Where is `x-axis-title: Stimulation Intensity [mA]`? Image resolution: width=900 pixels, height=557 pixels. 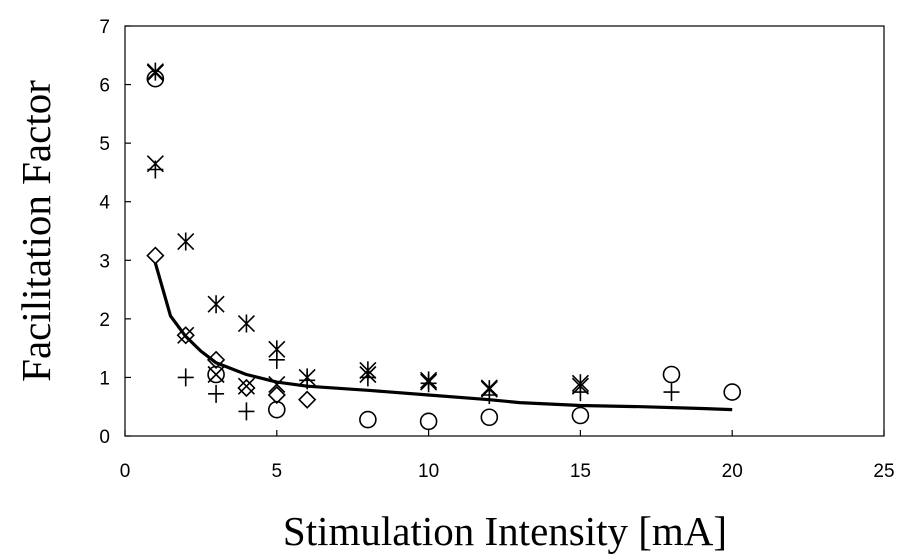 x-axis-title: Stimulation Intensity [mA] is located at coordinates (505, 531).